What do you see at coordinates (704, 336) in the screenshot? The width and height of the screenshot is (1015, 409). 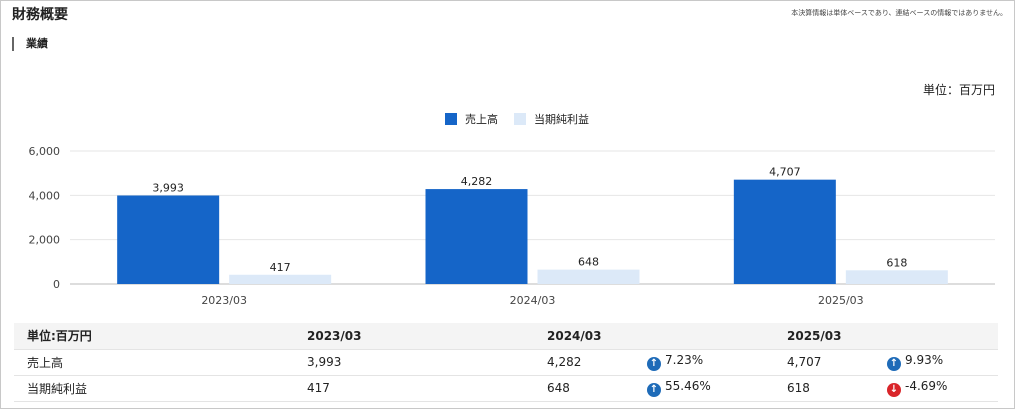 I see `header-2024-change` at bounding box center [704, 336].